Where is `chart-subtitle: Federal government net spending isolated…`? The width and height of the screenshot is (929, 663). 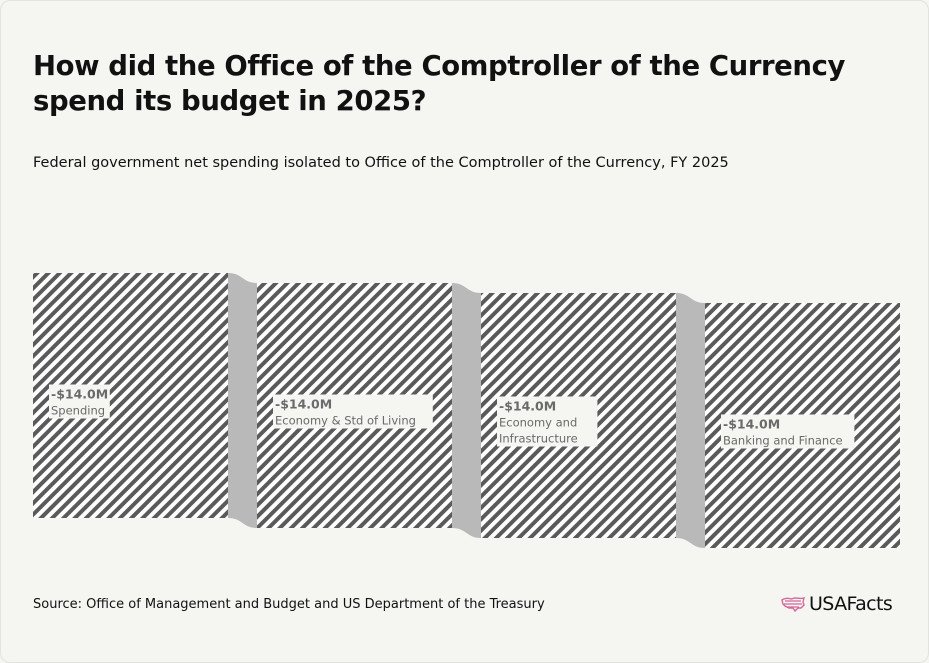
chart-subtitle: Federal government net spending isolated… is located at coordinates (381, 163).